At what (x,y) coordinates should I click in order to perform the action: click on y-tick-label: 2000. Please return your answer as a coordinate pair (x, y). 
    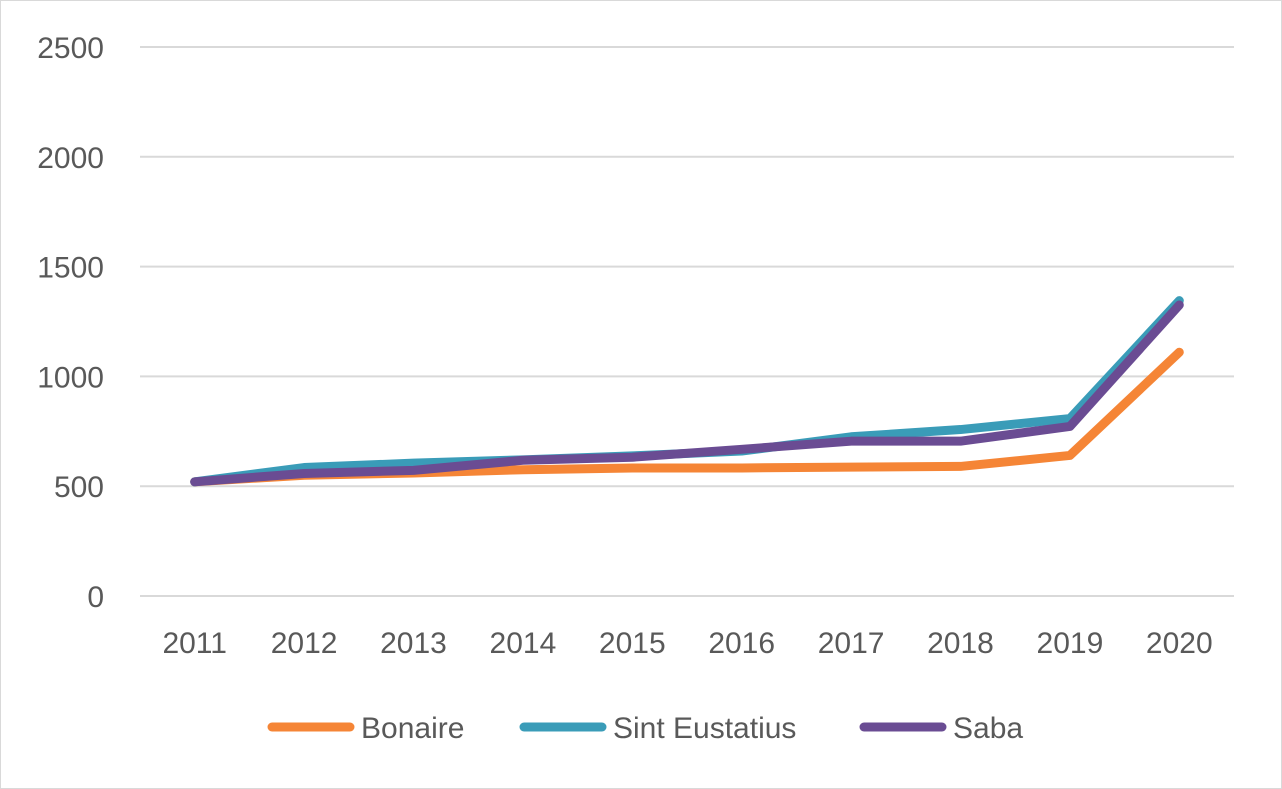
    Looking at the image, I should click on (70, 158).